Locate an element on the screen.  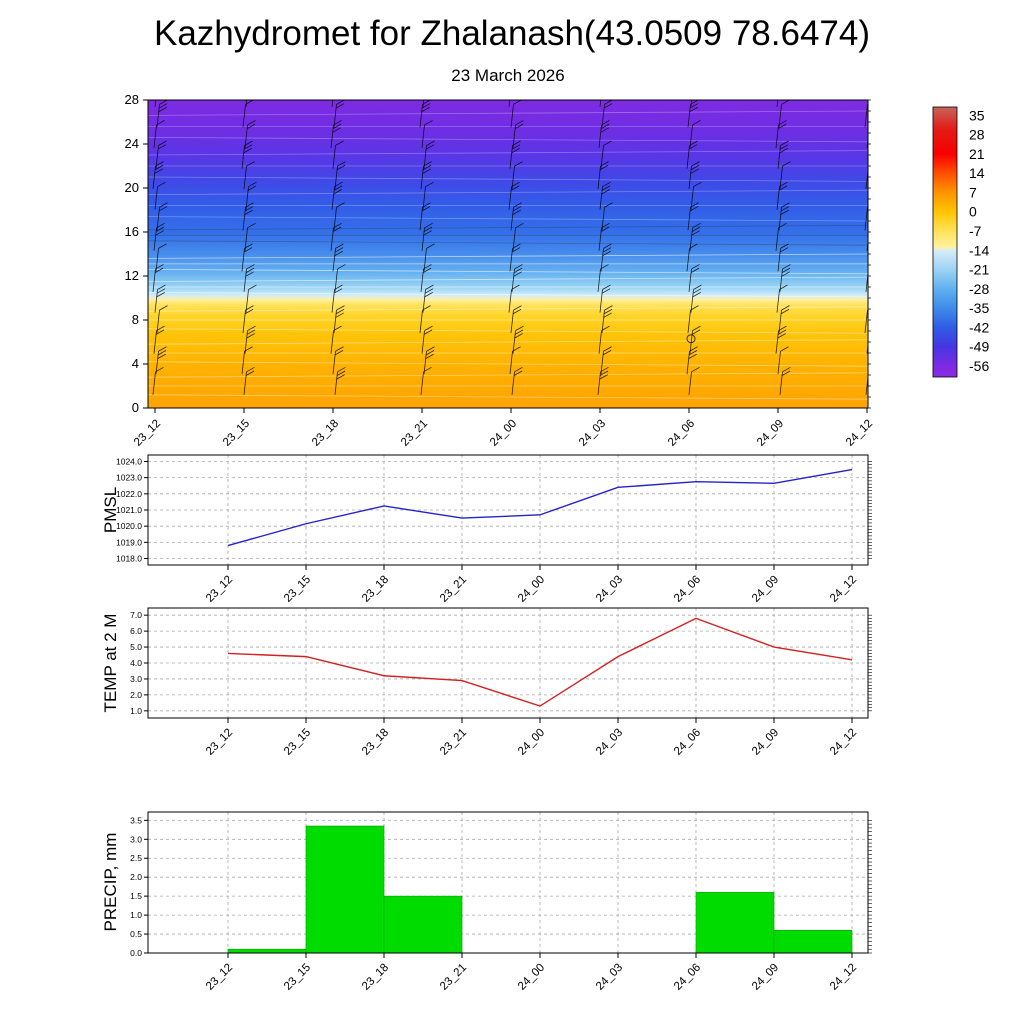
svg-text: 1023.0 is located at coordinates (129, 478).